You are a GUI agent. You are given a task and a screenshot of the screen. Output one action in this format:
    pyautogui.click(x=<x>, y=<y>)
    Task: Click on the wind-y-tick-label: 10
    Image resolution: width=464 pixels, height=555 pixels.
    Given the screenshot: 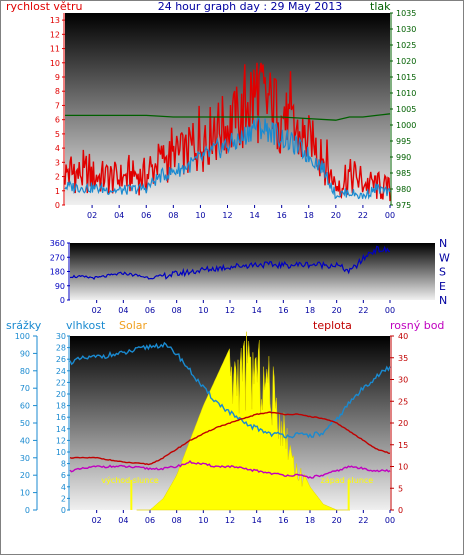 What is the action you would take?
    pyautogui.click(x=55, y=63)
    